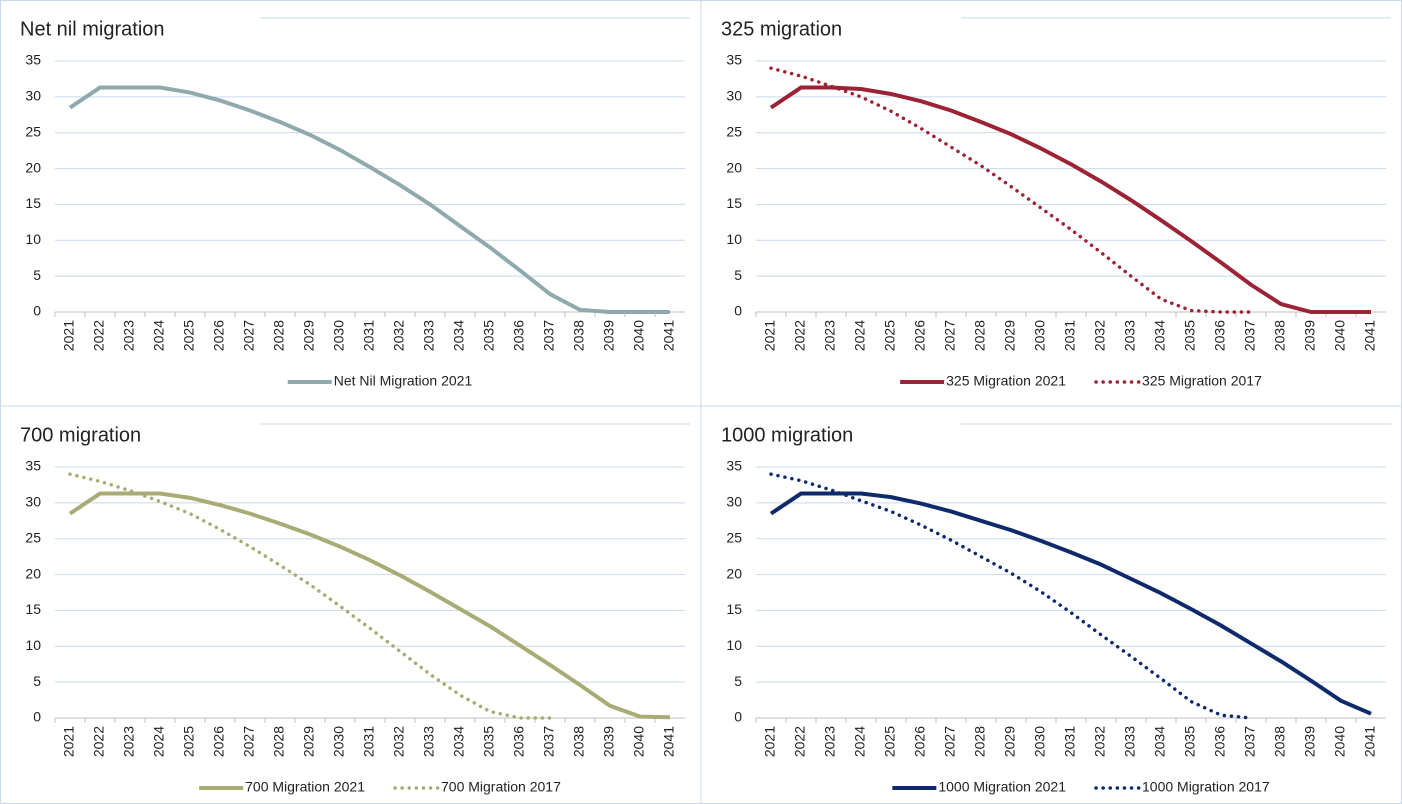 The image size is (1402, 804). Describe the element at coordinates (781, 29) in the screenshot. I see `chart-title: 325 migration` at that location.